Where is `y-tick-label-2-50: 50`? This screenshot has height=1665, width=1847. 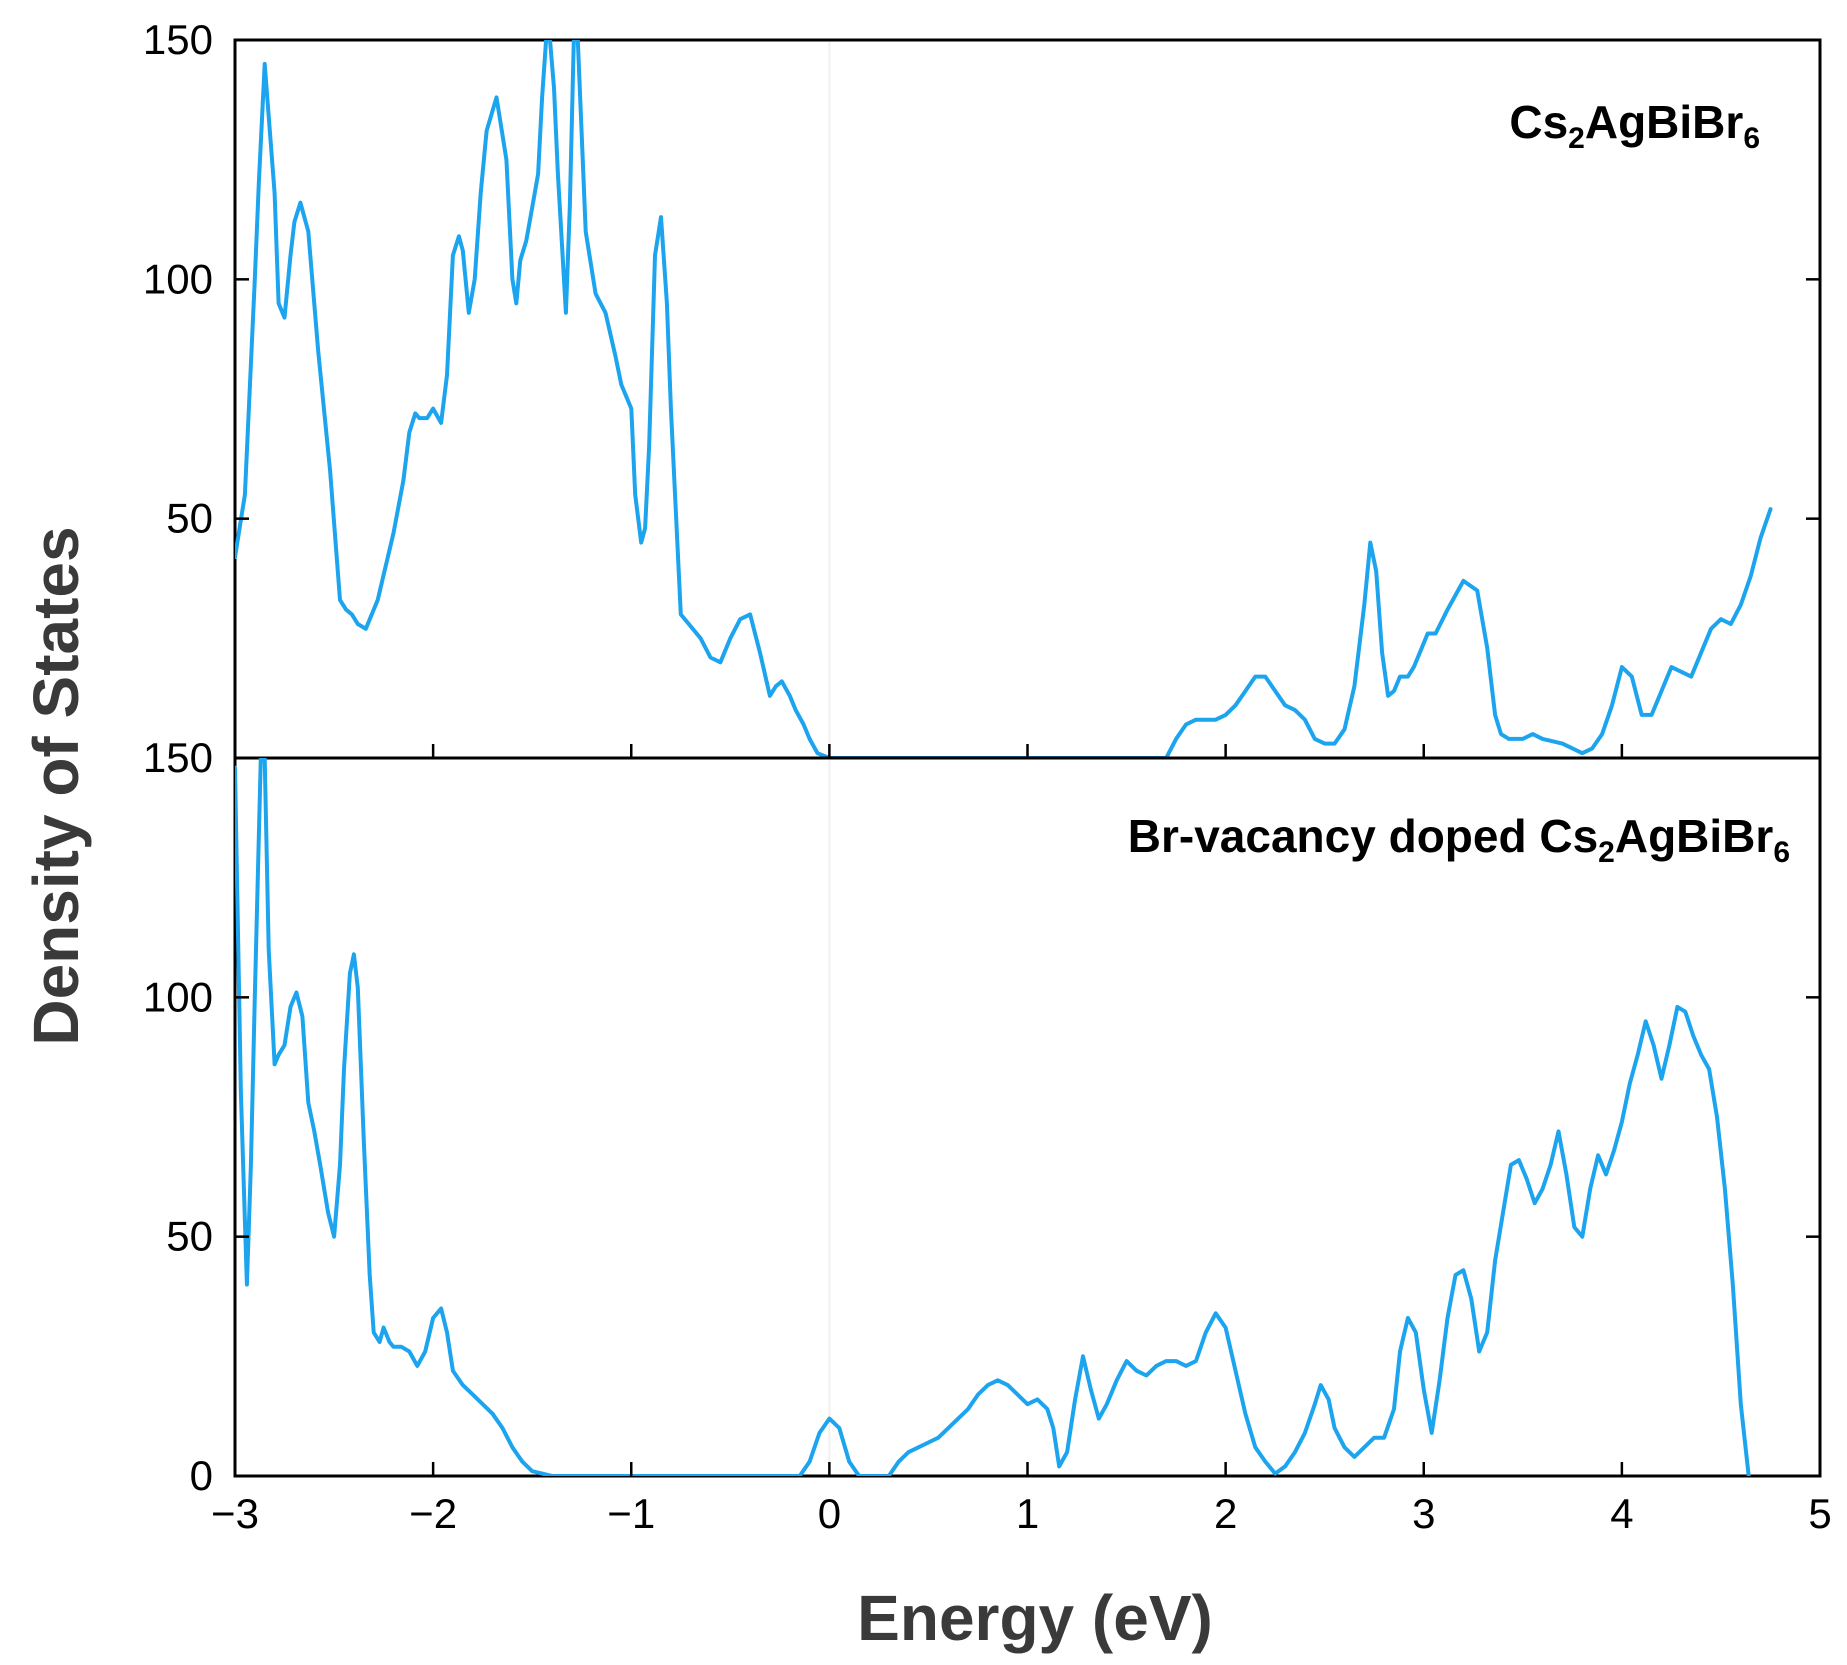 y-tick-label-2-50: 50 is located at coordinates (189, 1236).